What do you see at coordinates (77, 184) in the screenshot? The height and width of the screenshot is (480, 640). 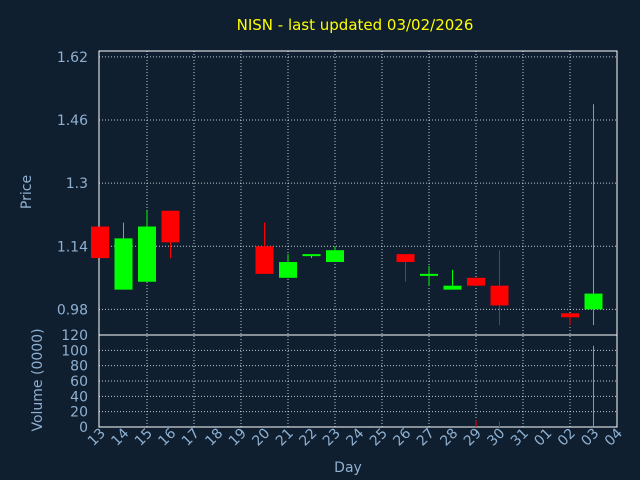 I see `price-tick-label: 1.3` at bounding box center [77, 184].